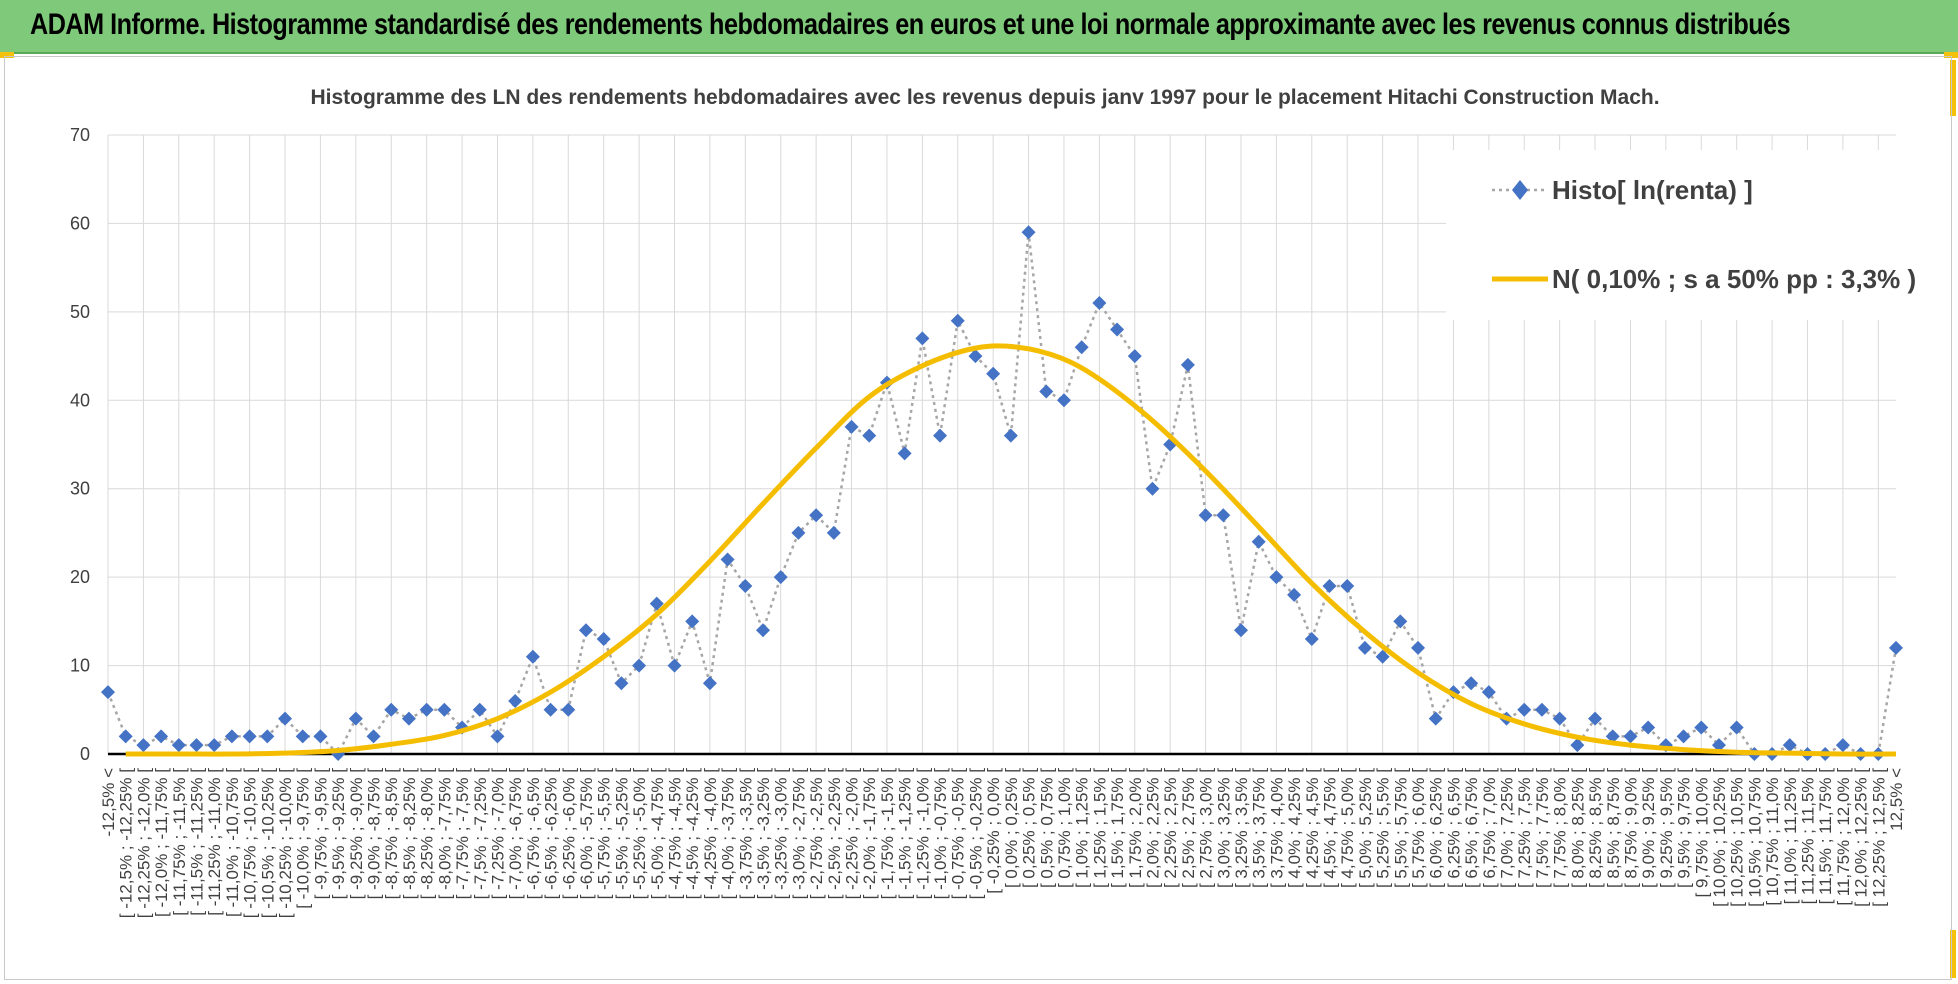 This screenshot has height=984, width=1958. I want to click on x-tick-group: [ -11,25% ; -11,0% [, so click(214, 842).